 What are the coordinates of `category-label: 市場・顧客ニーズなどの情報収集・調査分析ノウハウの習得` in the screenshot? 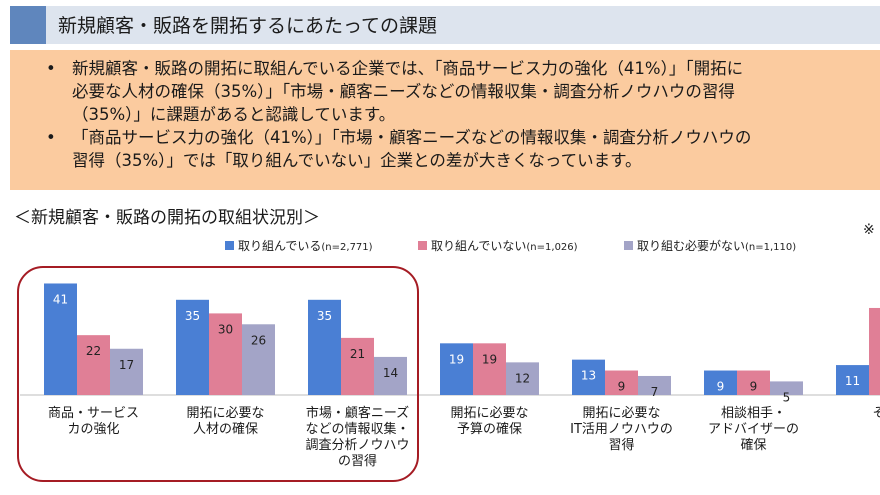 It's located at (357, 437).